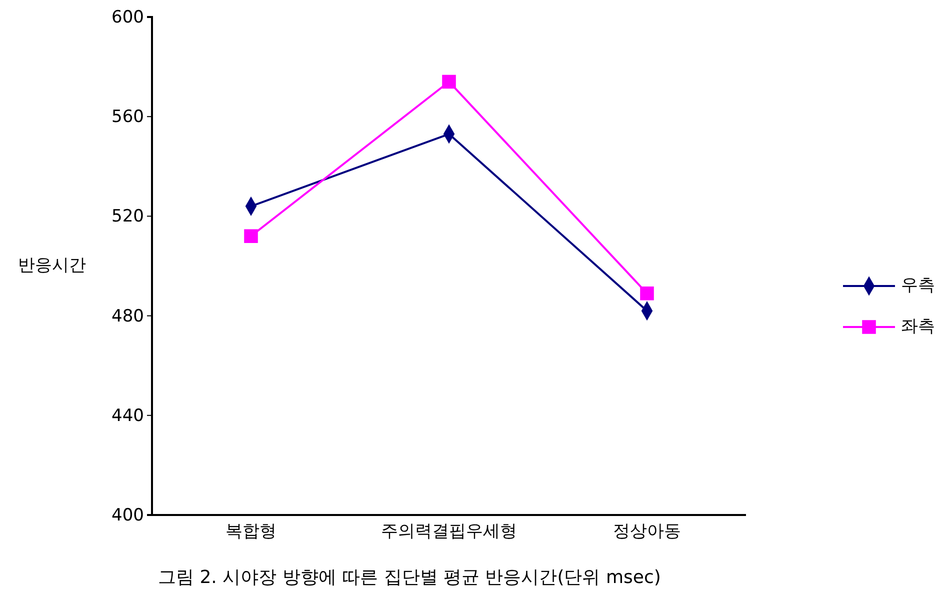  I want to click on x-tick-label: 주의력결핍우세형, so click(449, 532).